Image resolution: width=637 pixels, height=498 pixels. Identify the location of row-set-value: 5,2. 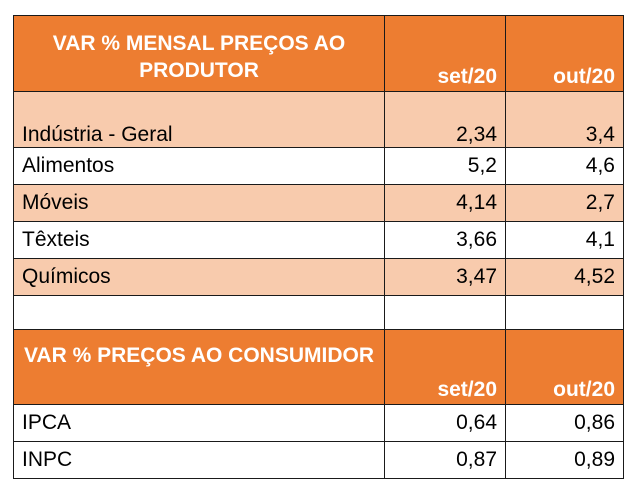
(445, 166).